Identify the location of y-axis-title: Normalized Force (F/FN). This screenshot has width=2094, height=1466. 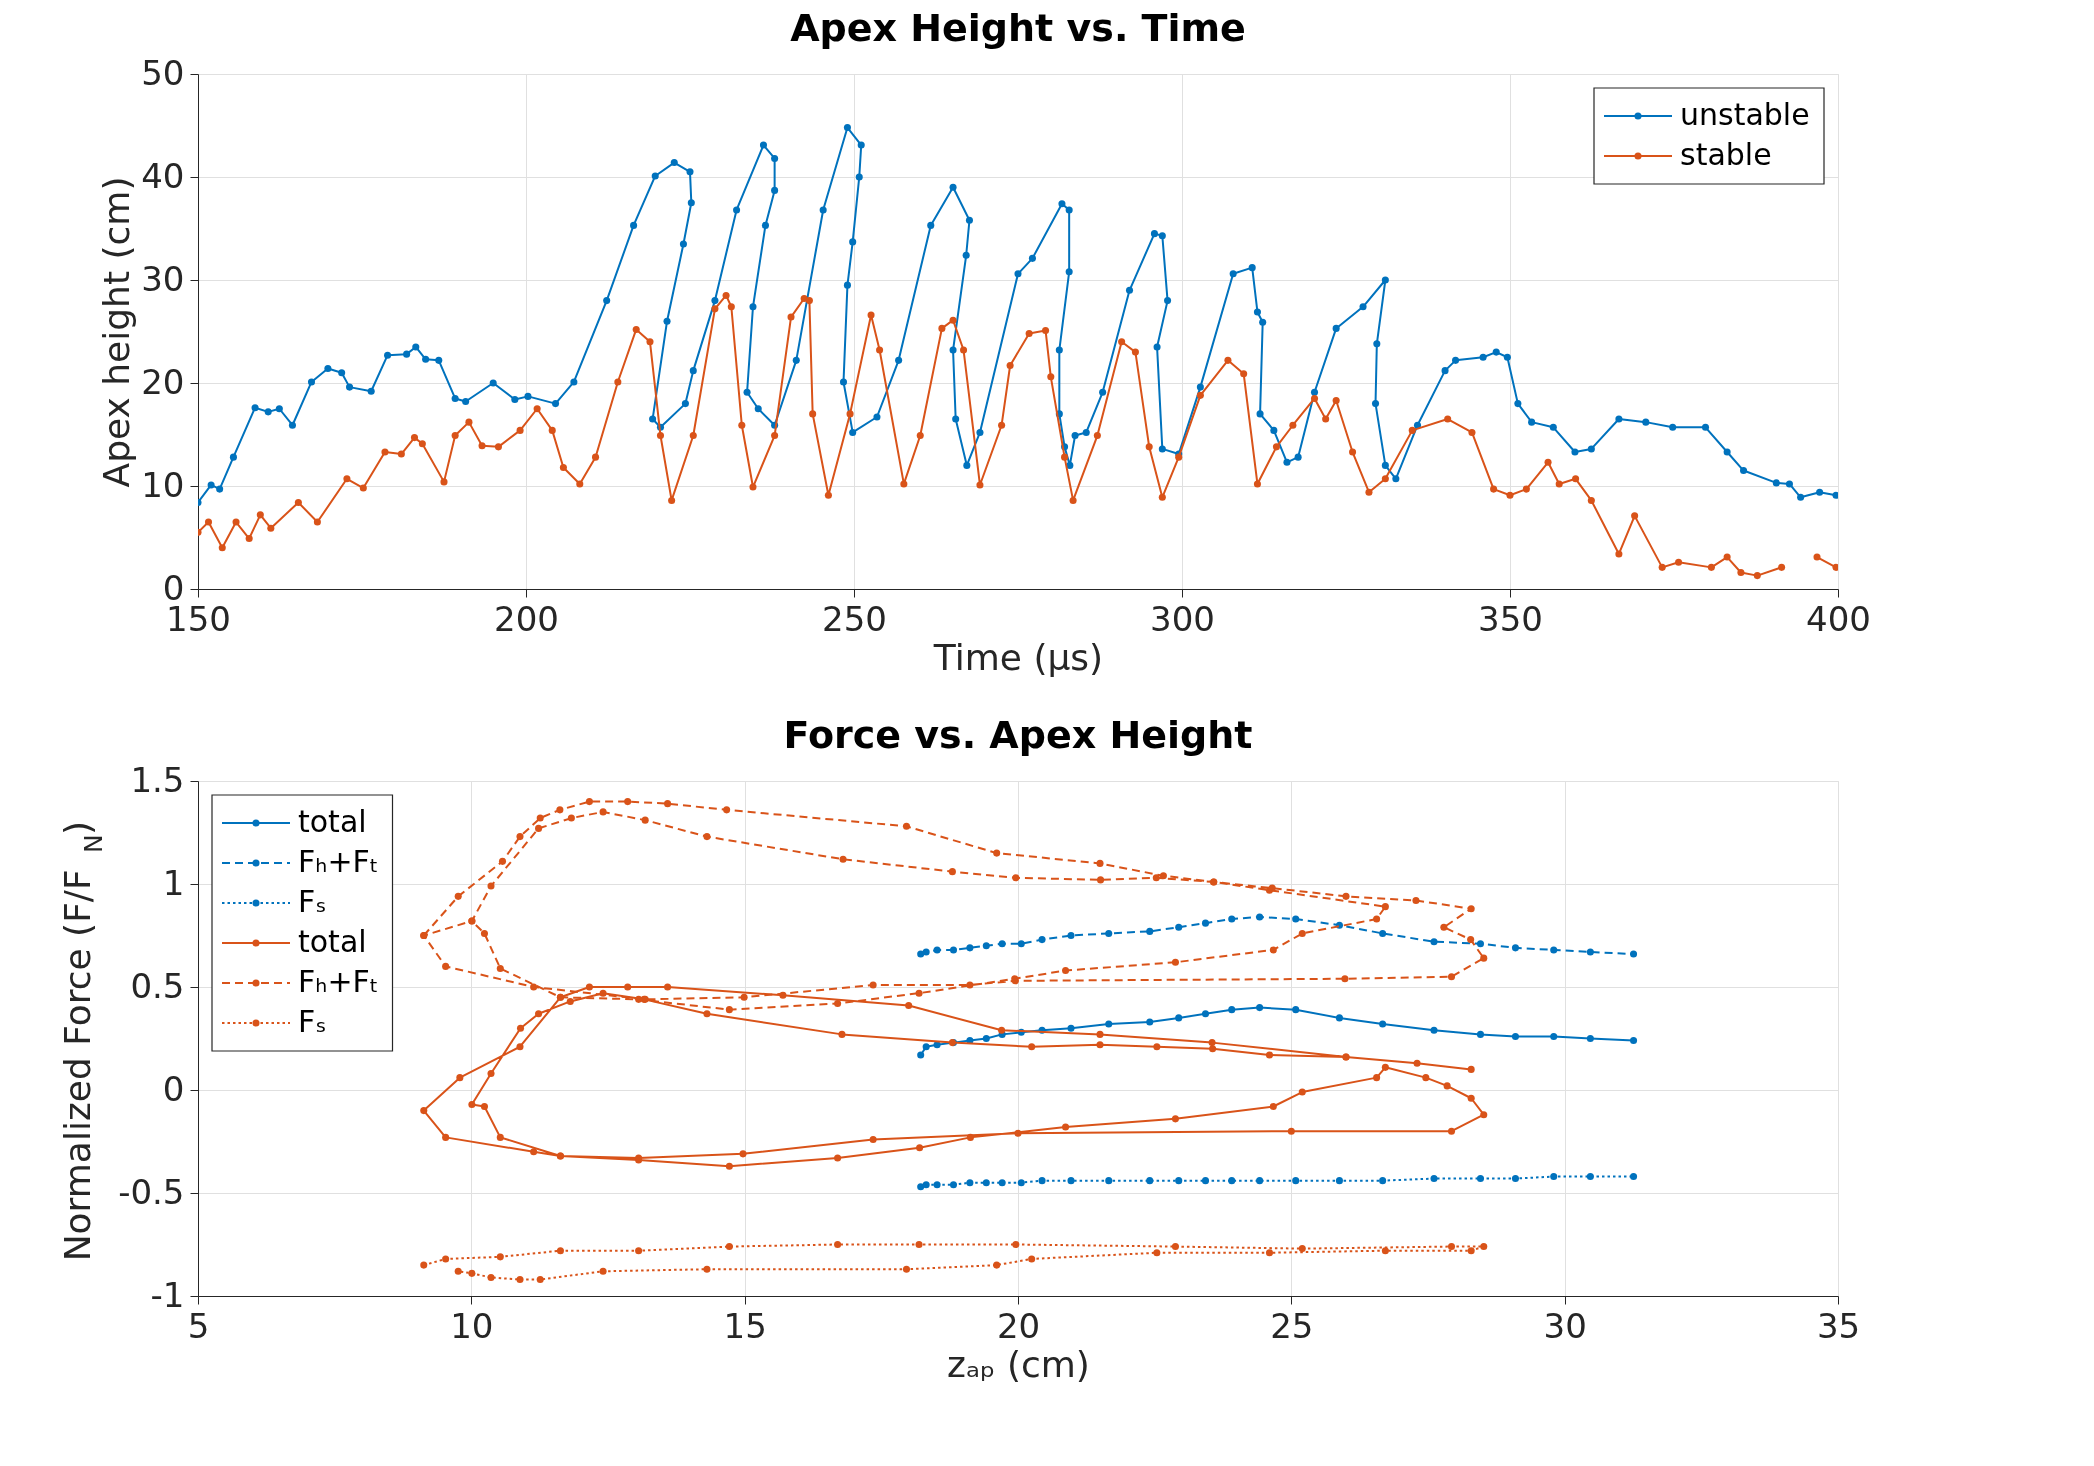
(82, 1041).